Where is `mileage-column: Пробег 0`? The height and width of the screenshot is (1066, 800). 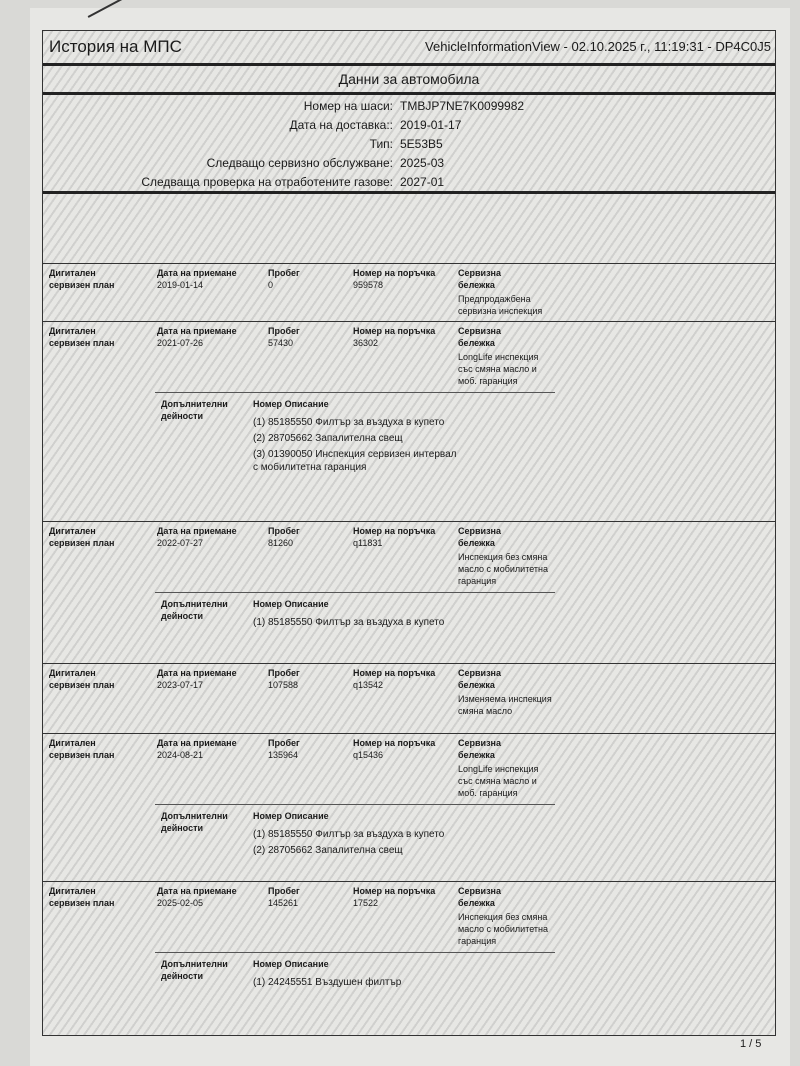
mileage-column: Пробег 0 is located at coordinates (307, 292).